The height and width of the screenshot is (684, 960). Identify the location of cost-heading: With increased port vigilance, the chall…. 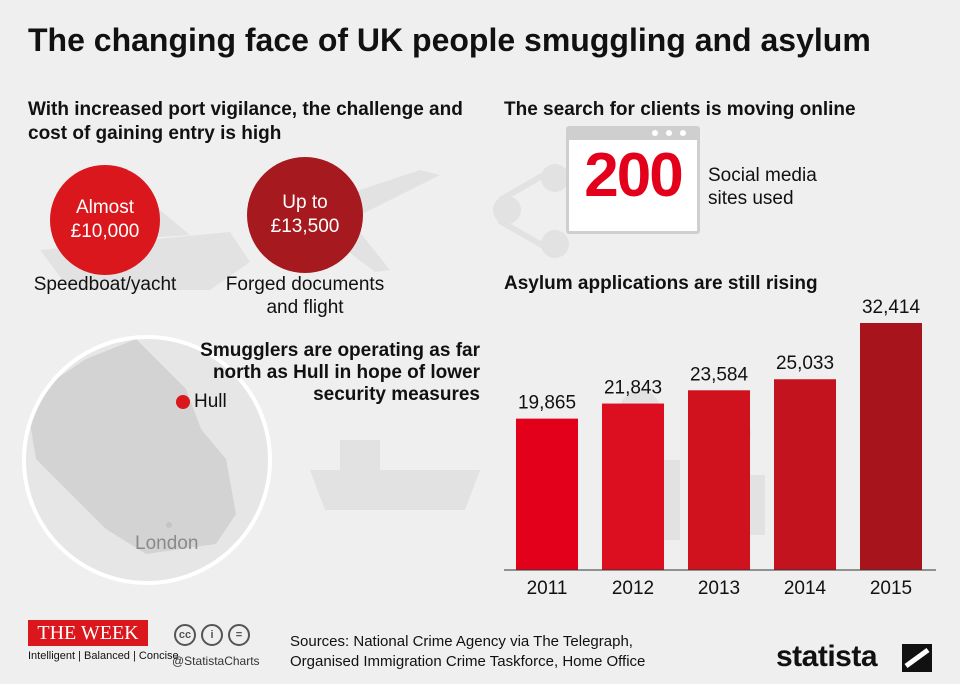
(245, 121).